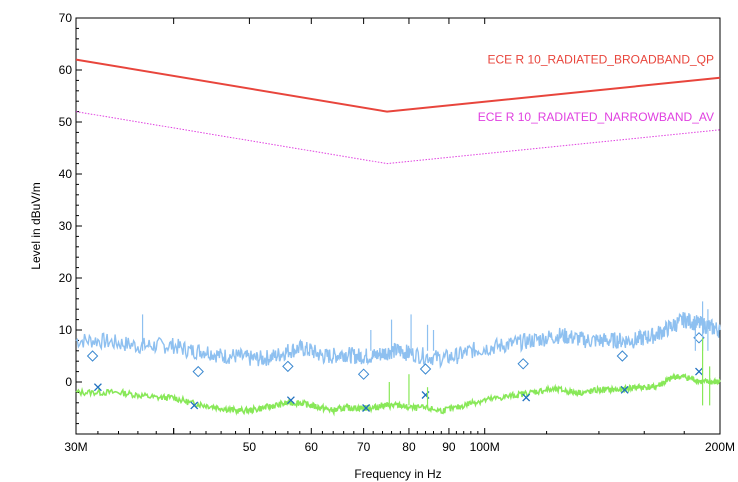 This screenshot has height=482, width=738. I want to click on x-tick-label: 70, so click(364, 447).